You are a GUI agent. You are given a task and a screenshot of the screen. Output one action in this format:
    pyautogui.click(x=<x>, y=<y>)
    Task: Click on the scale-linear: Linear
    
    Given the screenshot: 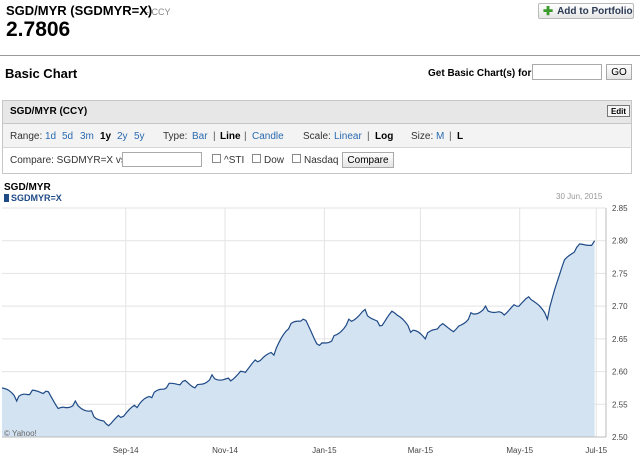 What is the action you would take?
    pyautogui.click(x=348, y=136)
    